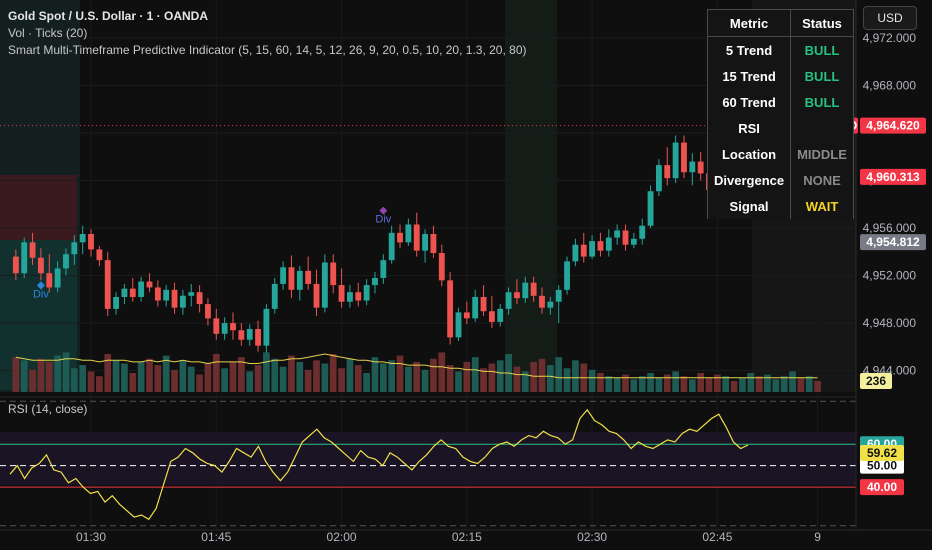  I want to click on metric-name: 60 Trend, so click(749, 102).